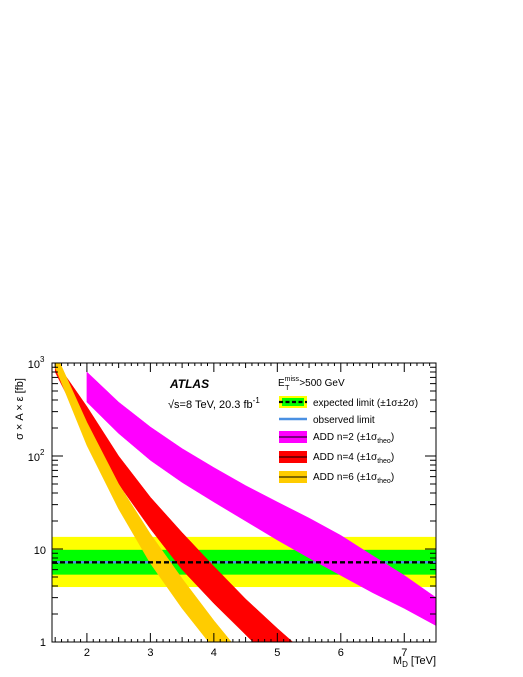  Describe the element at coordinates (34, 365) in the screenshot. I see `y-tick-label-1000: 10` at that location.